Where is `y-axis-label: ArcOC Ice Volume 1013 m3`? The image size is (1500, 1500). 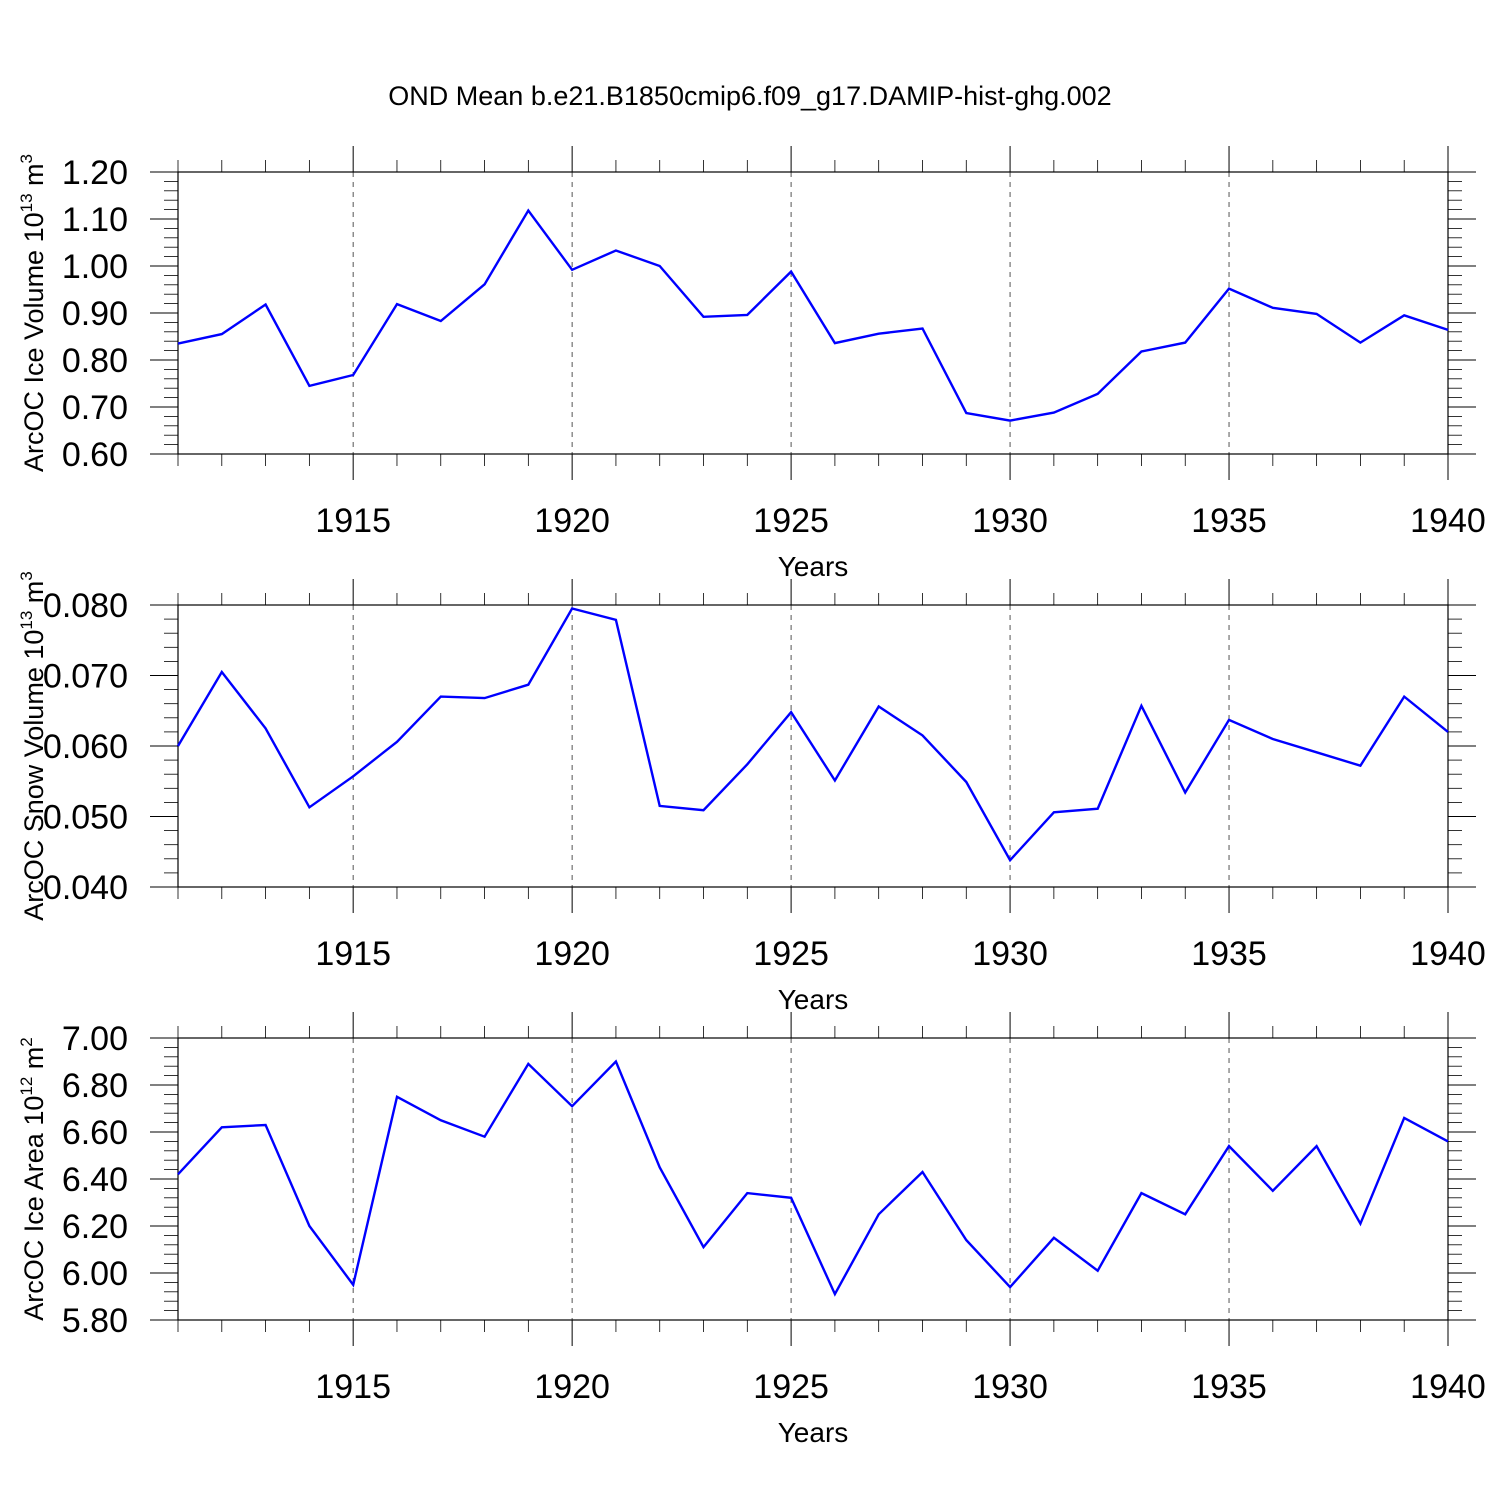 y-axis-label: ArcOC Ice Volume 1013 m3 is located at coordinates (33, 313).